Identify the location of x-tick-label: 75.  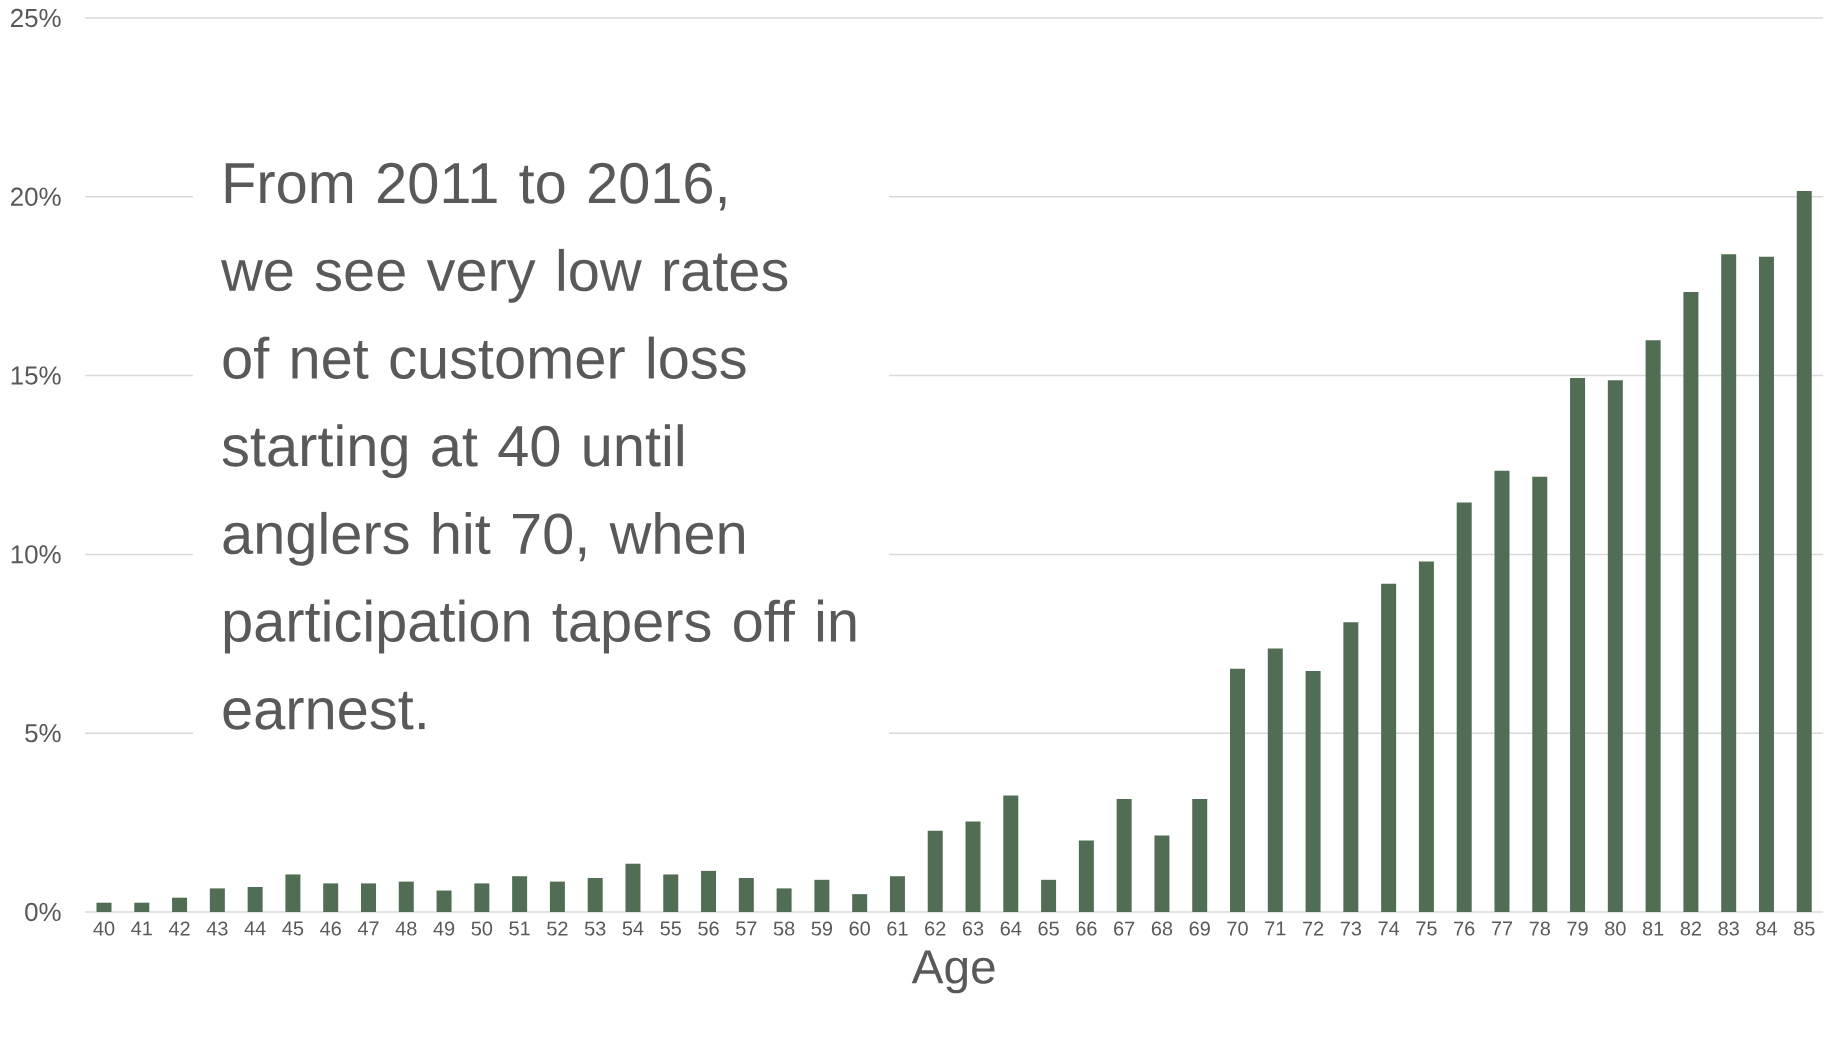
(1426, 928).